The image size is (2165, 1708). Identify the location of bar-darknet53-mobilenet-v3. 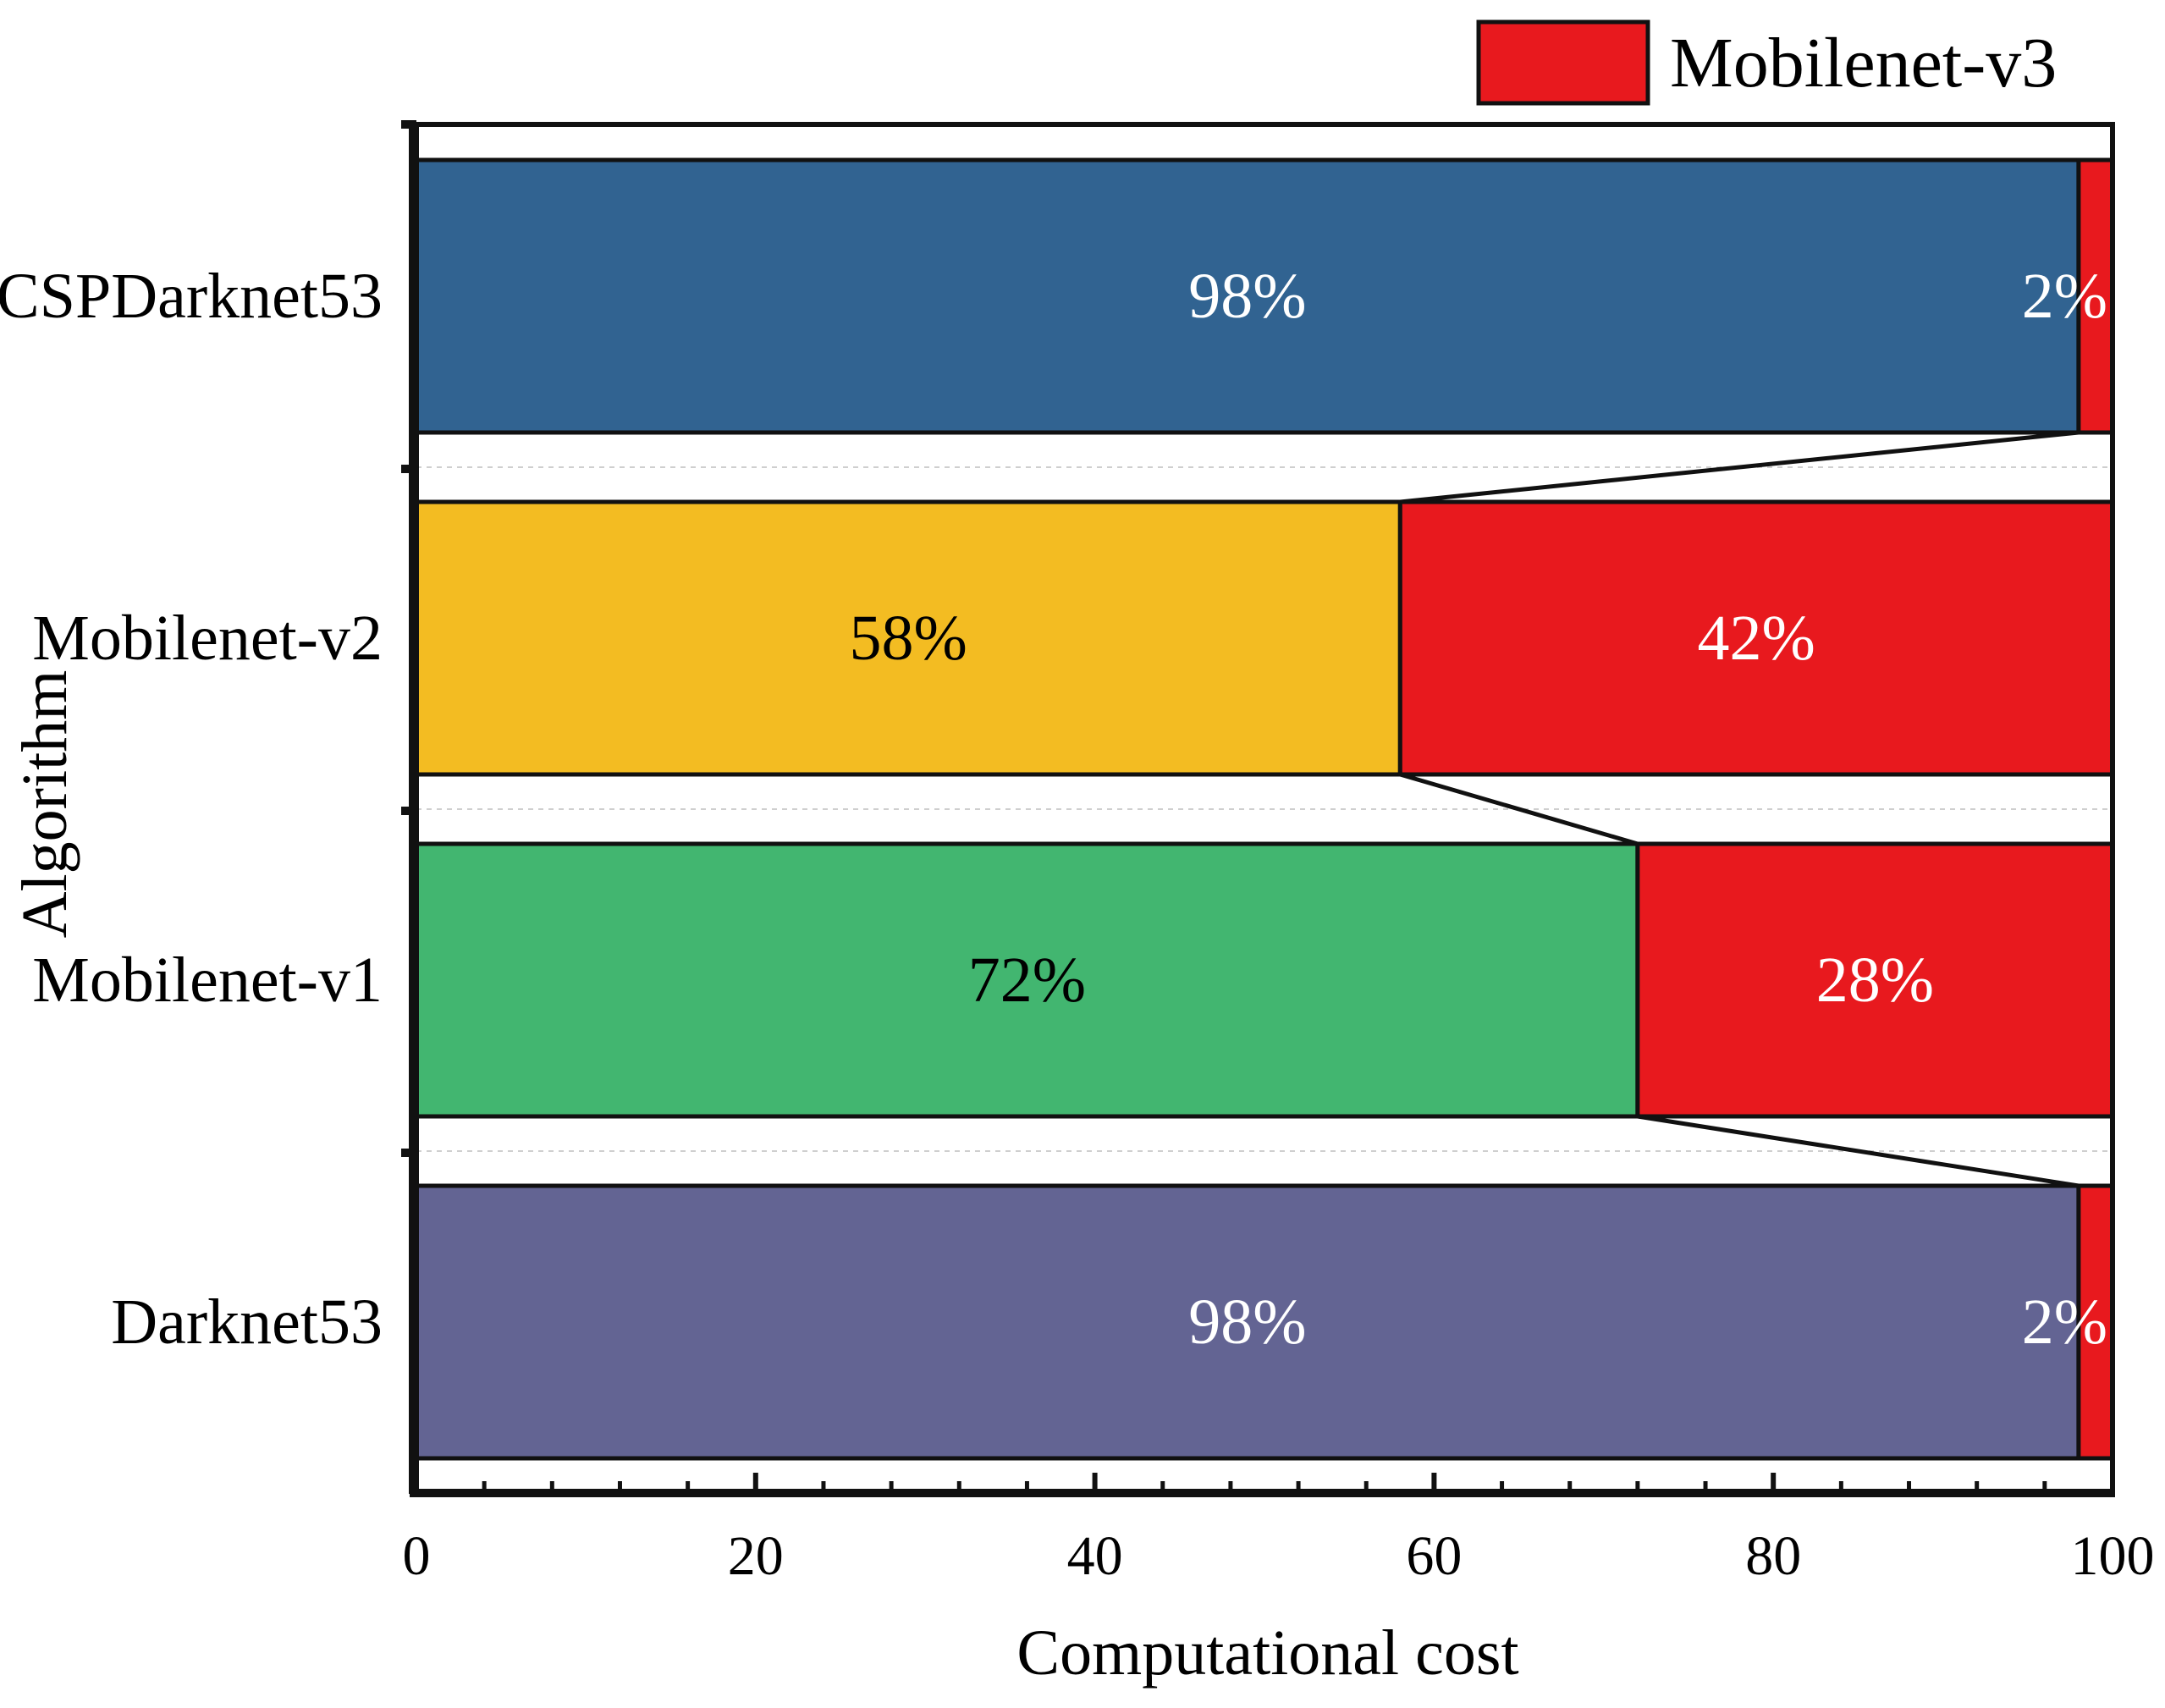
(2095, 1322).